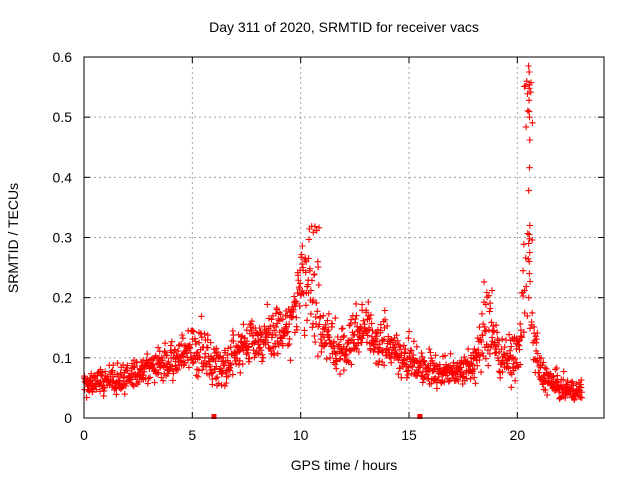  I want to click on y-tick-label: 0.3, so click(63, 238).